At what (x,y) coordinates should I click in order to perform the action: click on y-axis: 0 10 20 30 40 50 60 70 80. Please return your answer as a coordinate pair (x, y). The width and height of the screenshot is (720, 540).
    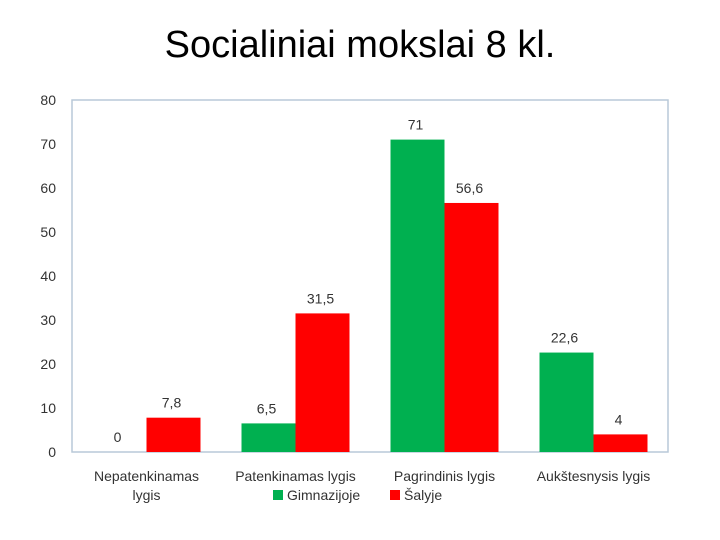
    Looking at the image, I should click on (48, 276).